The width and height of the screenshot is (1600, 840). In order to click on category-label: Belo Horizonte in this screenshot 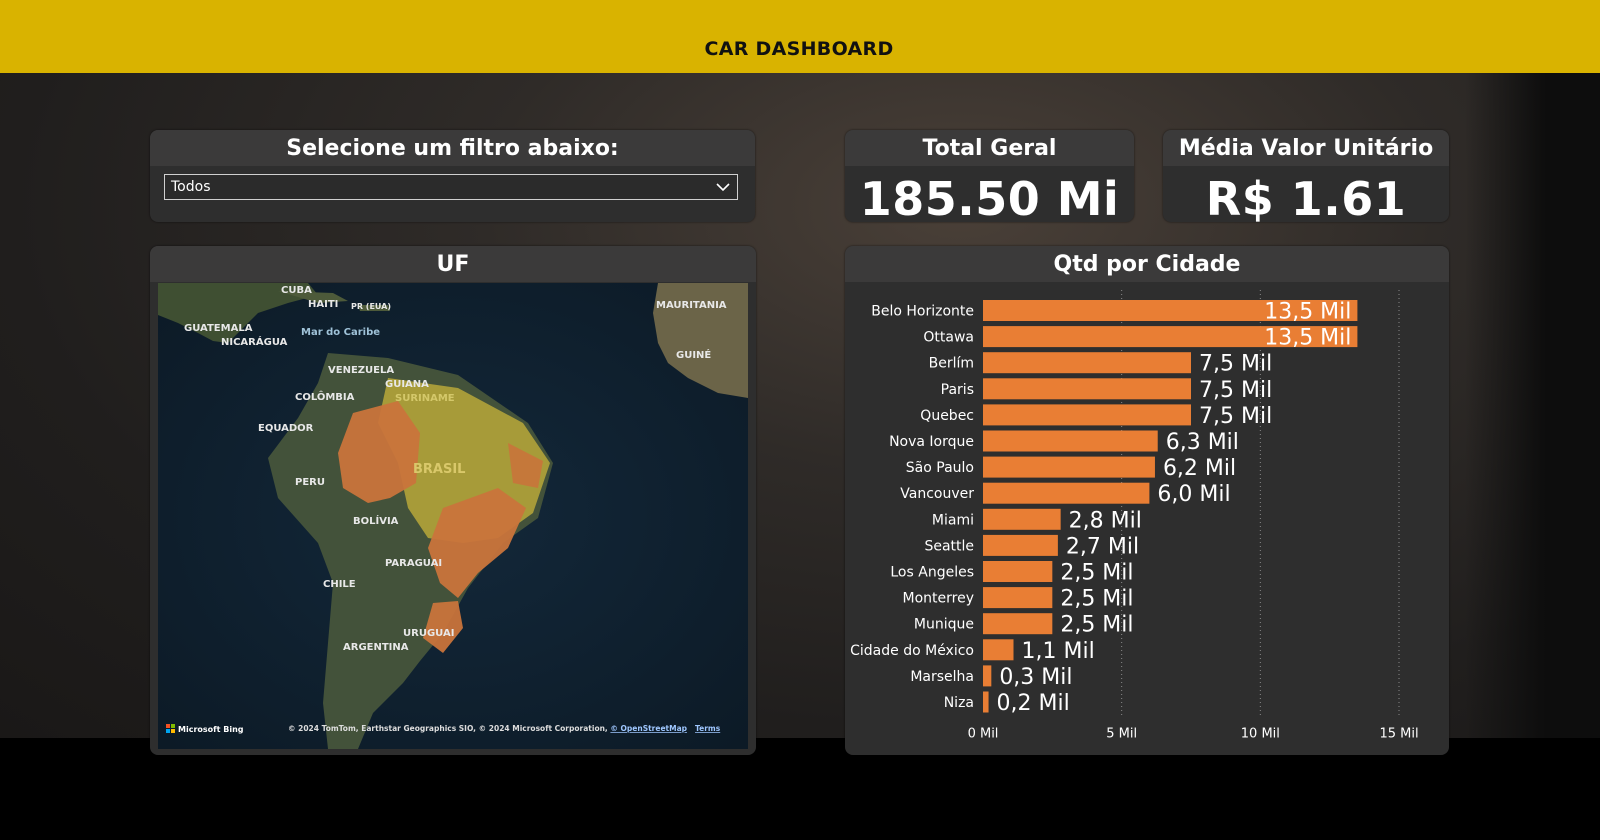, I will do `click(922, 312)`.